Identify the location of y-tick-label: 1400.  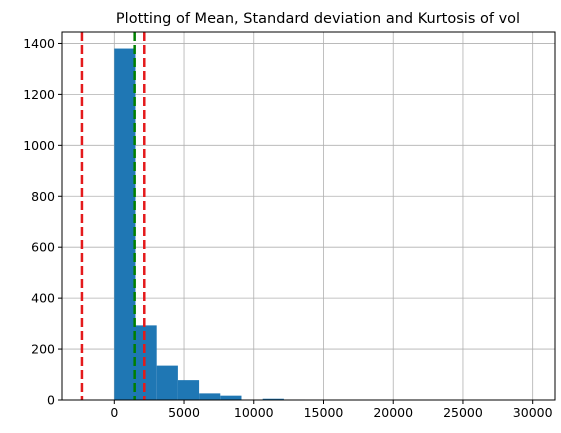
(39, 43).